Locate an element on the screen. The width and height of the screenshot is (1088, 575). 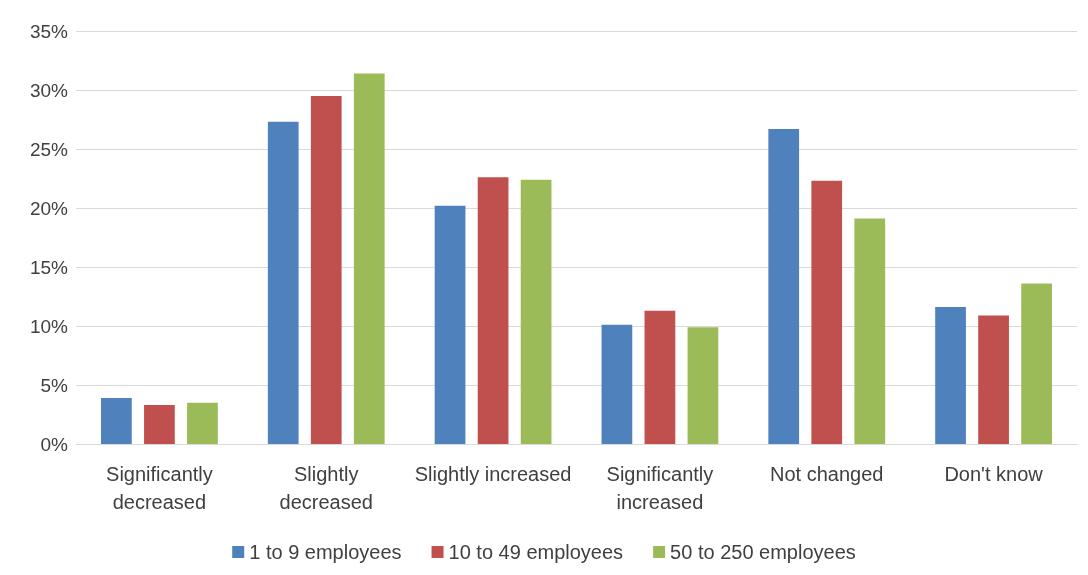
y-tick-label: 0% is located at coordinates (54, 444).